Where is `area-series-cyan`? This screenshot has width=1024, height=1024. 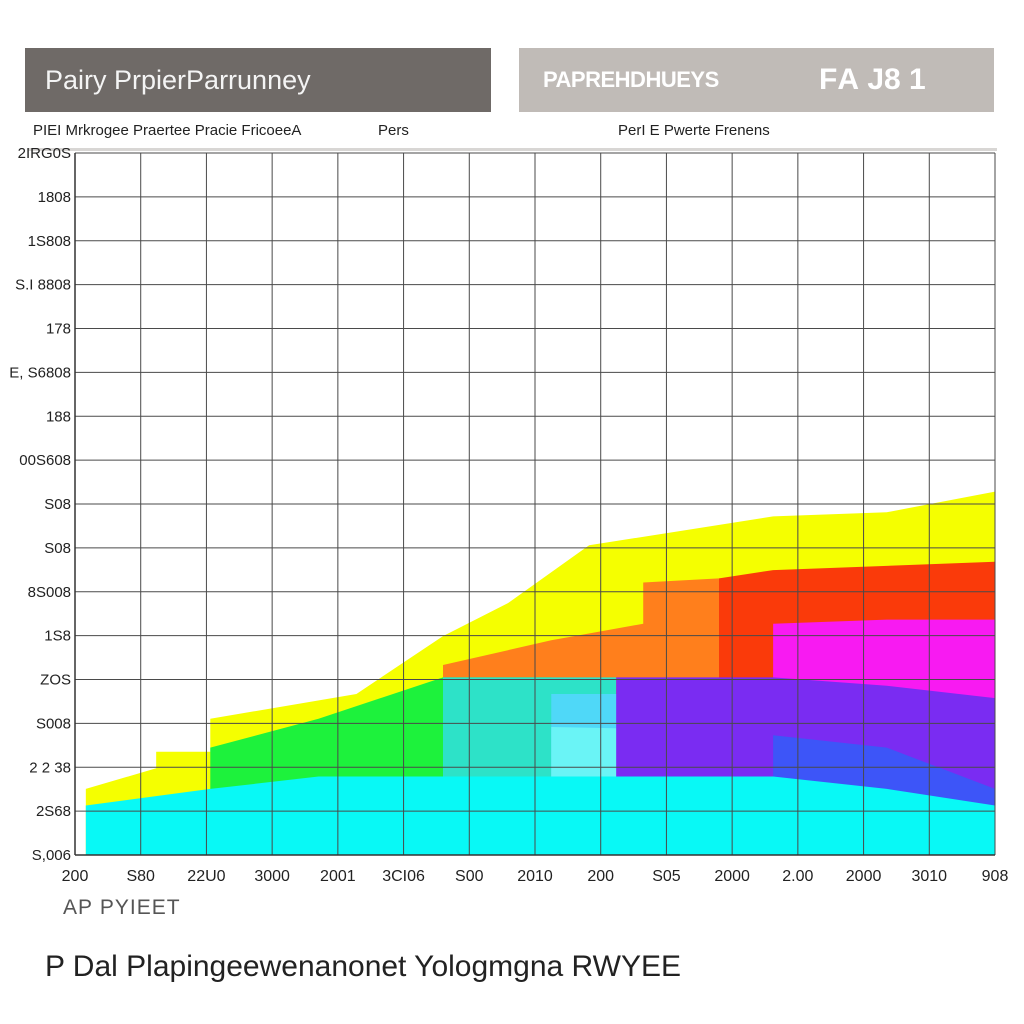
area-series-cyan is located at coordinates (540, 815).